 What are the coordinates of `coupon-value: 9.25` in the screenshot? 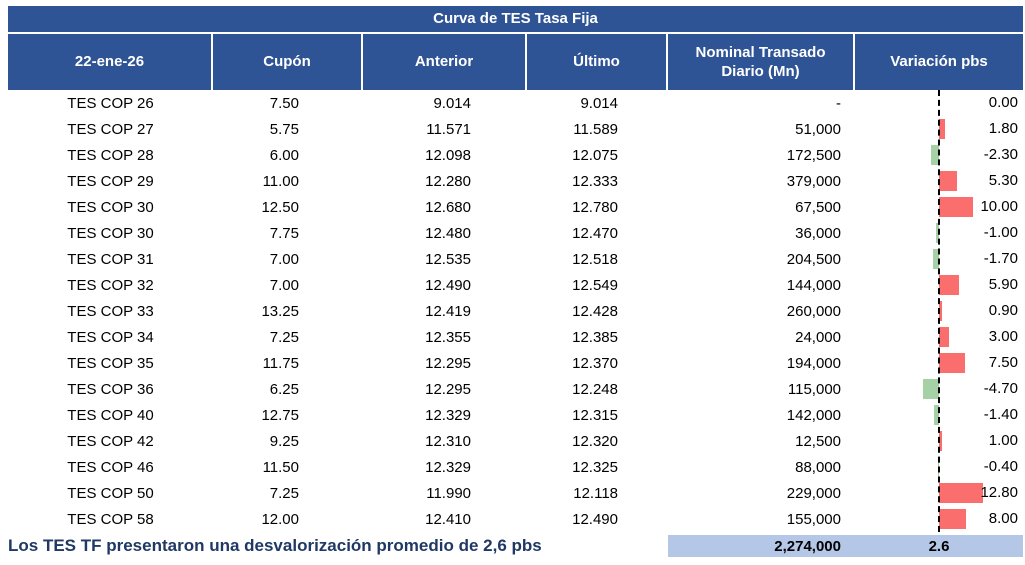 It's located at (284, 441).